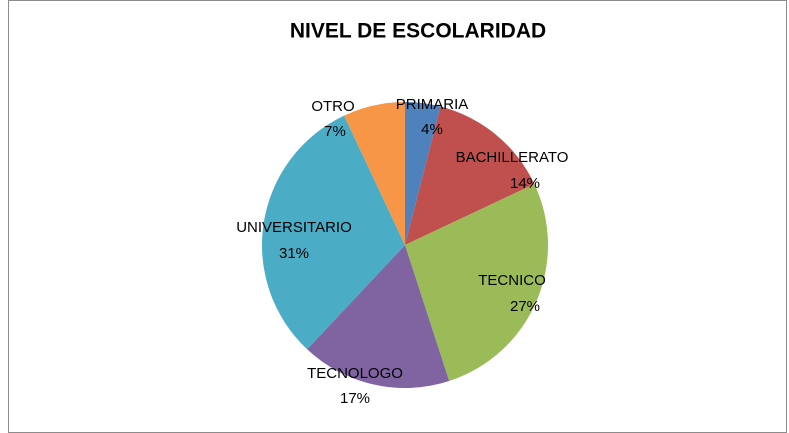 Image resolution: width=789 pixels, height=433 pixels. What do you see at coordinates (294, 253) in the screenshot?
I see `value-label: 31%` at bounding box center [294, 253].